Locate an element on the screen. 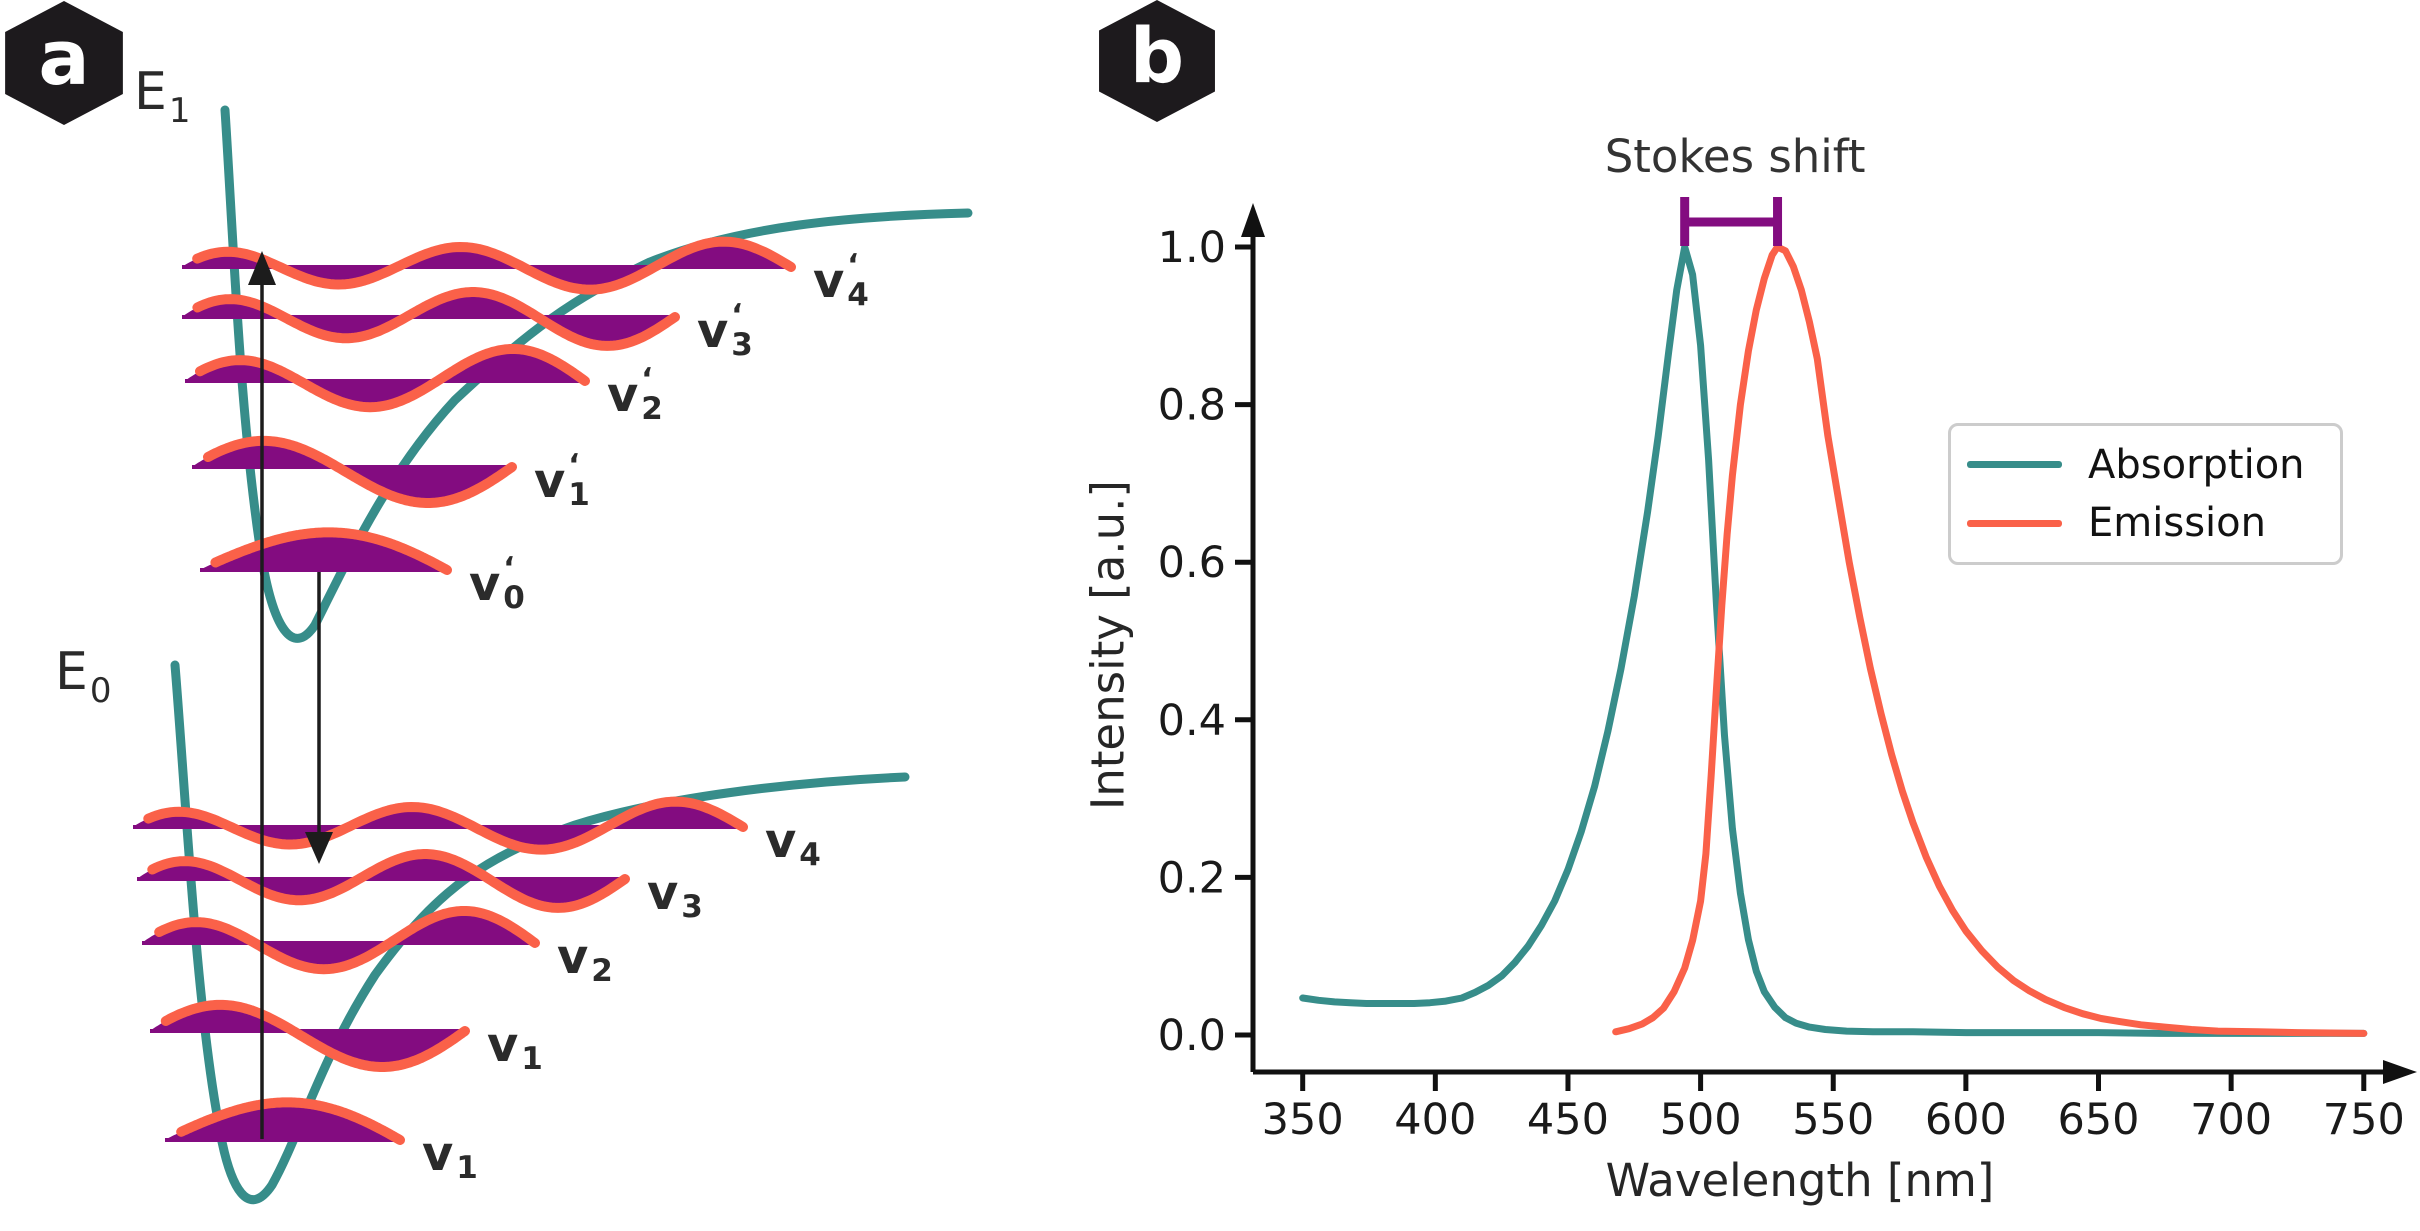 The height and width of the screenshot is (1231, 2420). x-tick-label-350: 350 is located at coordinates (1303, 1120).